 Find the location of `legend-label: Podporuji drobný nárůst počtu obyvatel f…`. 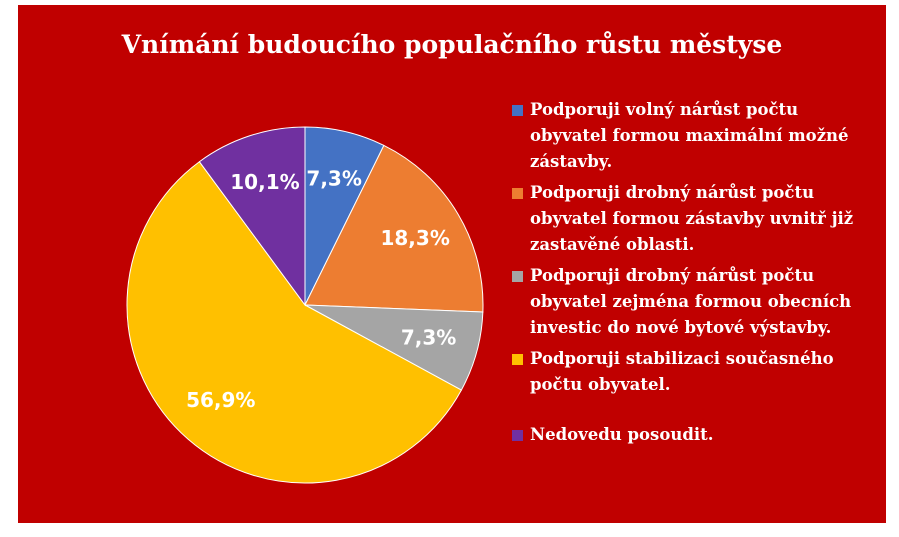

legend-label: Podporuji drobný nárůst počtu obyvatel f… is located at coordinates (692, 218).